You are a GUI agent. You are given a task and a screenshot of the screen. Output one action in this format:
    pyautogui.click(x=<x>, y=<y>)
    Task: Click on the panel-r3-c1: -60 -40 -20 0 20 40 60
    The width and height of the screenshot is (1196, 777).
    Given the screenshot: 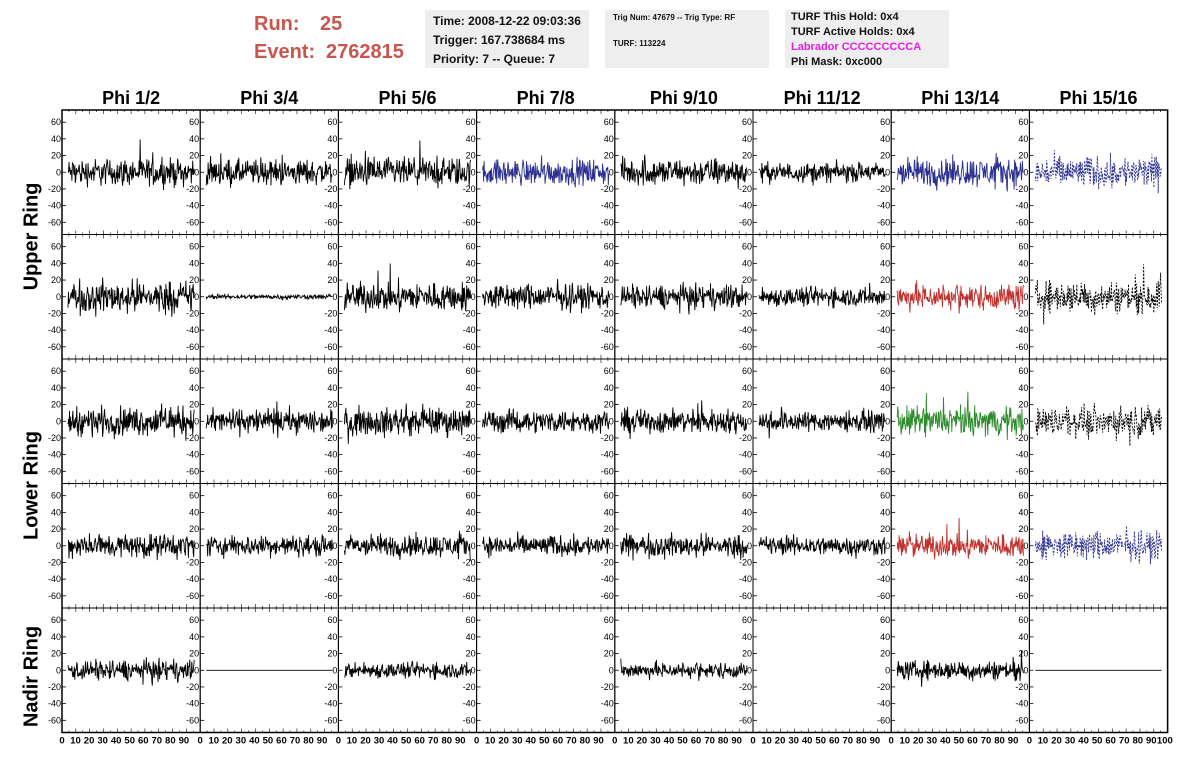 What is the action you would take?
    pyautogui.click(x=124, y=421)
    